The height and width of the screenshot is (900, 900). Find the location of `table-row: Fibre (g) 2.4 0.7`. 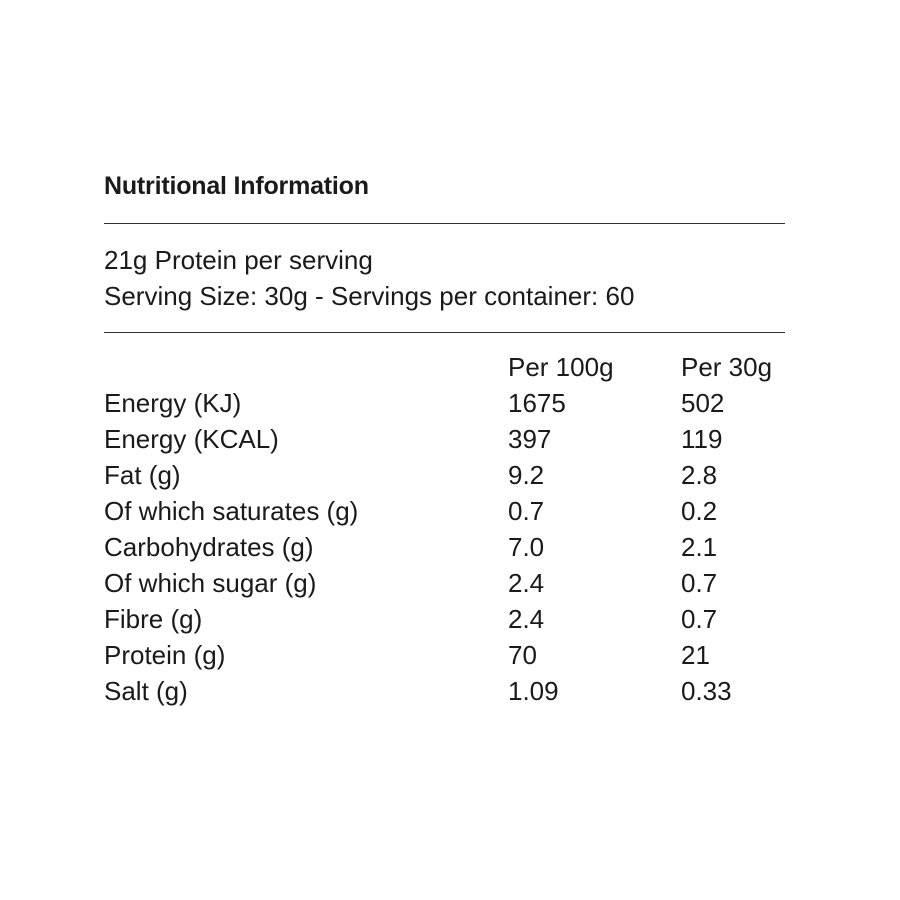

table-row: Fibre (g) 2.4 0.7 is located at coordinates (444, 619).